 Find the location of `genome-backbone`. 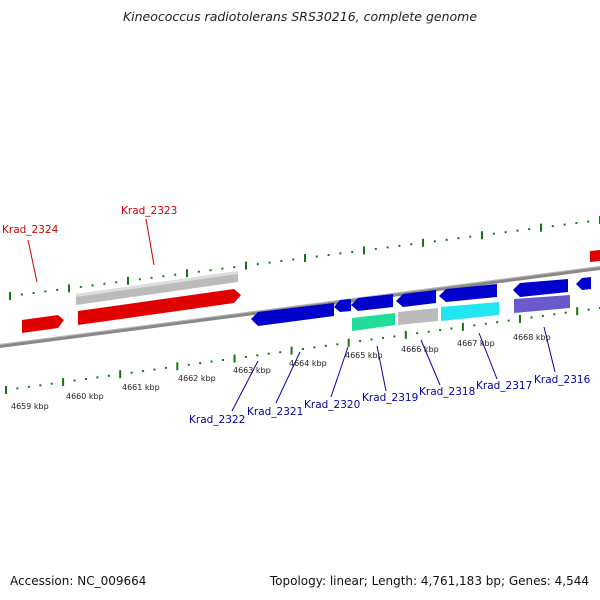

genome-backbone is located at coordinates (300, 307).